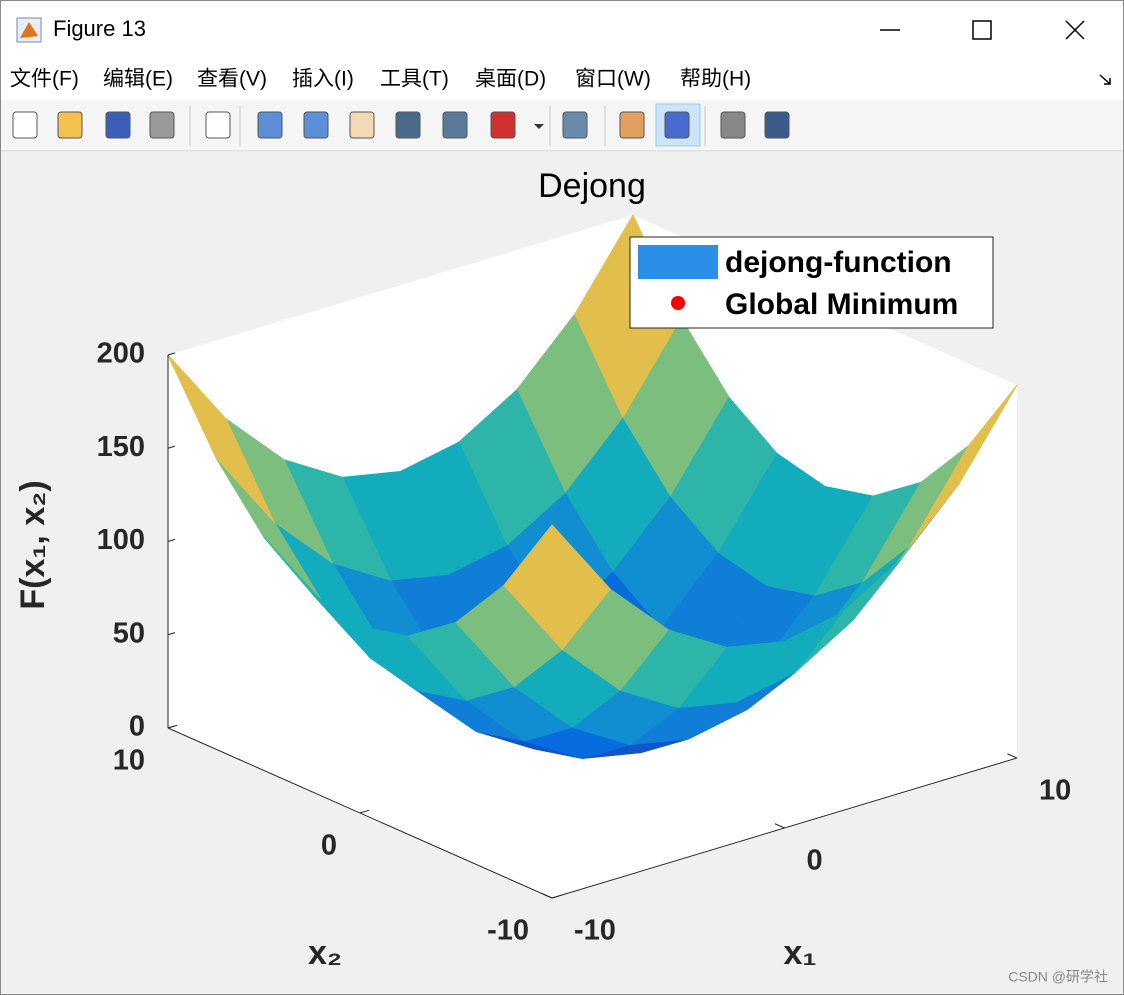  What do you see at coordinates (232, 79) in the screenshot?
I see `menu-item: 查看(V)` at bounding box center [232, 79].